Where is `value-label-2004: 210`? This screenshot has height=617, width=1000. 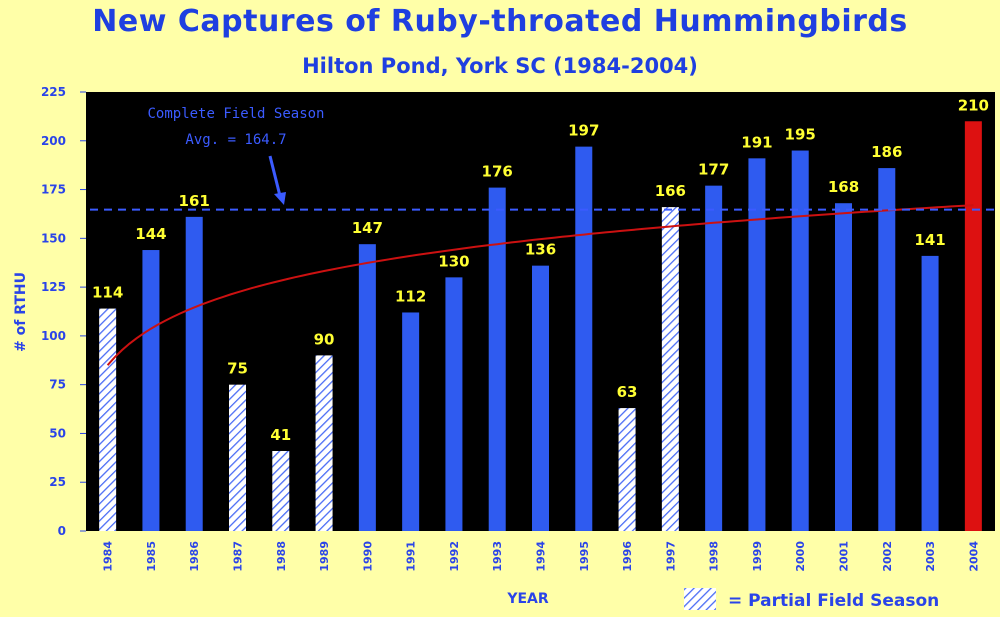
value-label-2004: 210 is located at coordinates (973, 105).